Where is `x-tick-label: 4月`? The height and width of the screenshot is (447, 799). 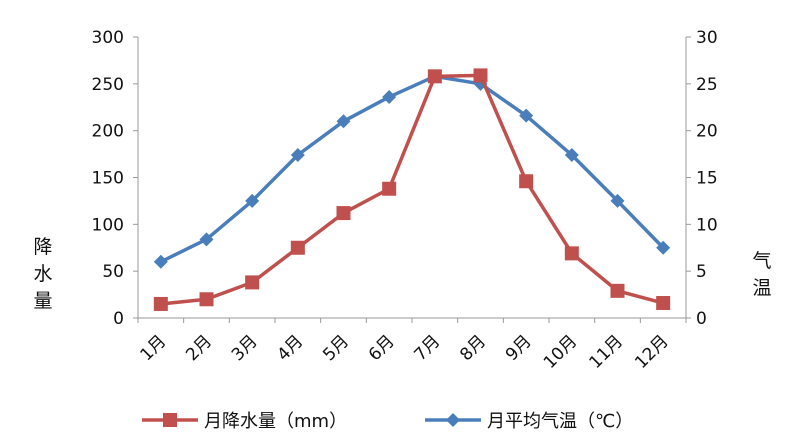 x-tick-label: 4月 is located at coordinates (291, 348).